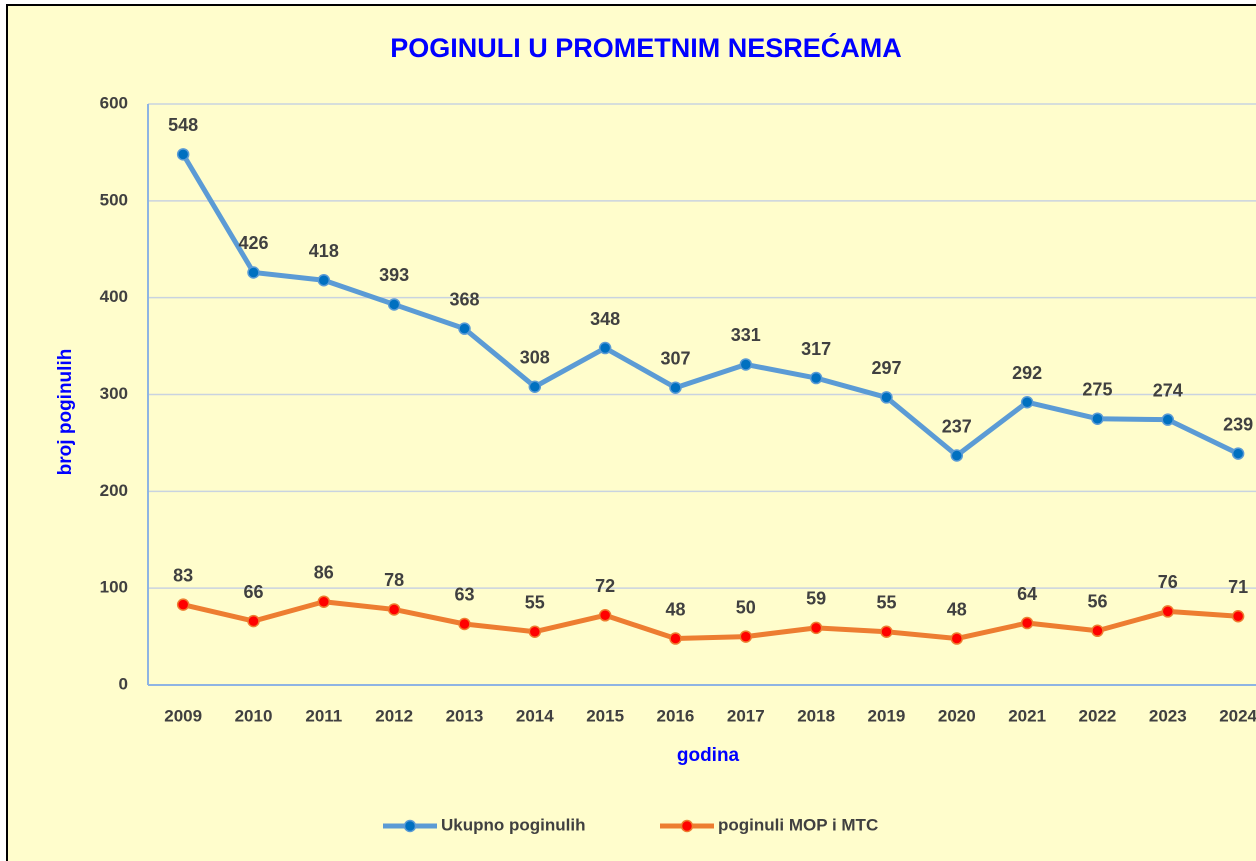 The image size is (1256, 861). What do you see at coordinates (535, 358) in the screenshot?
I see `data-label: 308` at bounding box center [535, 358].